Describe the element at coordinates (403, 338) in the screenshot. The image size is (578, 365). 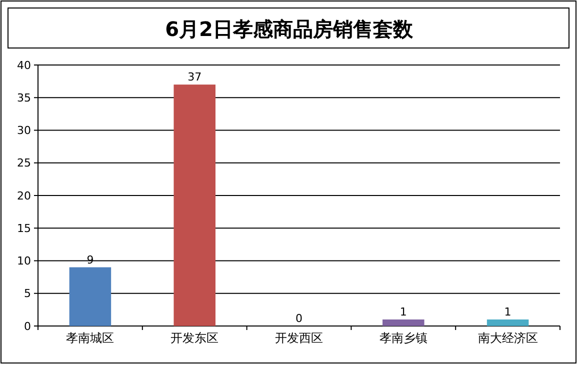
I see `x-tick-label: 孝南乡镇` at that location.